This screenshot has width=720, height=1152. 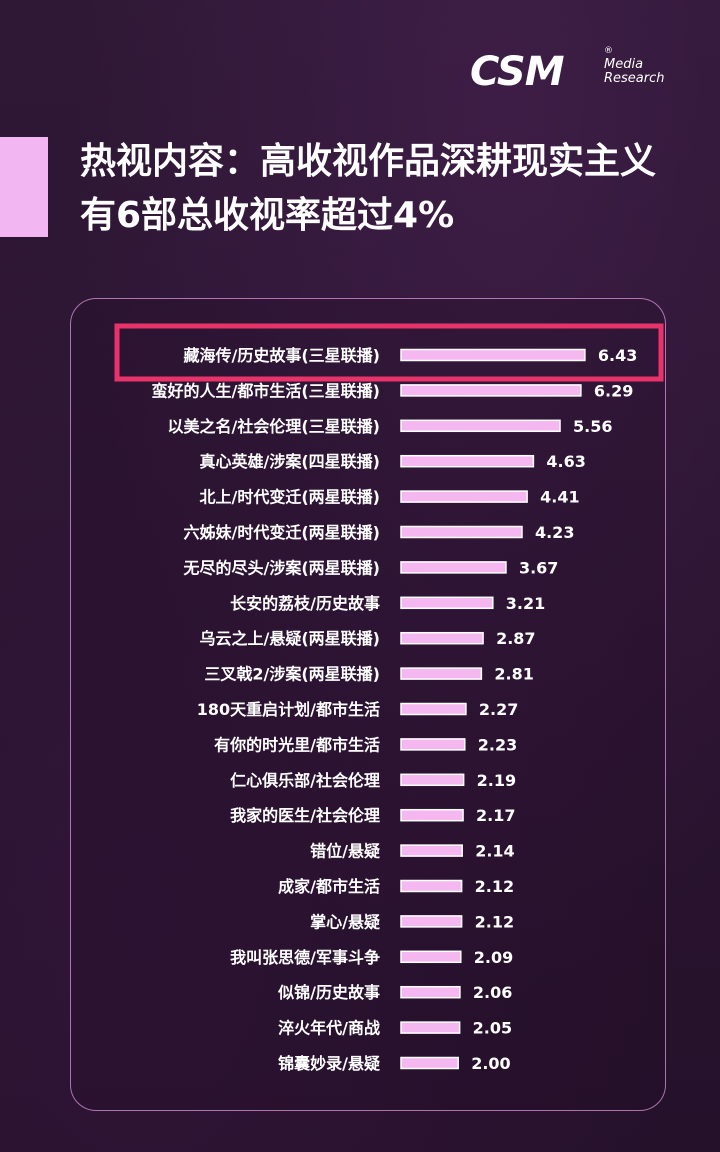 What do you see at coordinates (493, 957) in the screenshot?
I see `value-label: 2.09` at bounding box center [493, 957].